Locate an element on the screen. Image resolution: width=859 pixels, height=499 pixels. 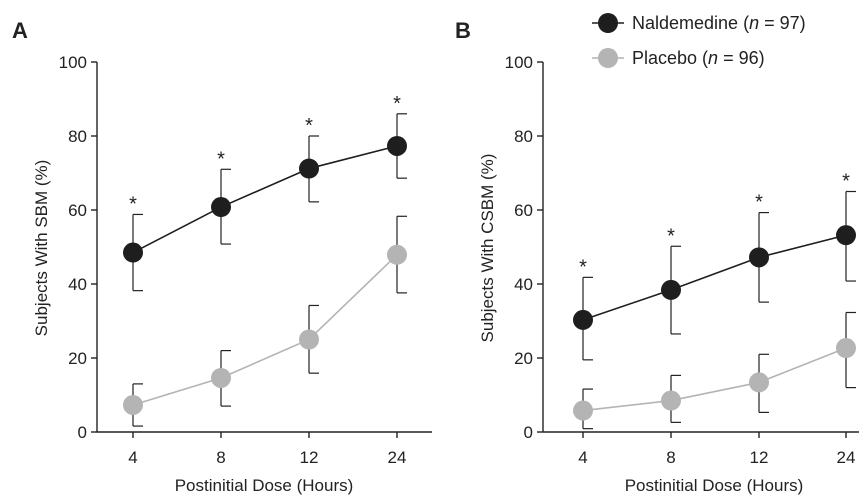
legend-placebo-n: n is located at coordinates (713, 58).